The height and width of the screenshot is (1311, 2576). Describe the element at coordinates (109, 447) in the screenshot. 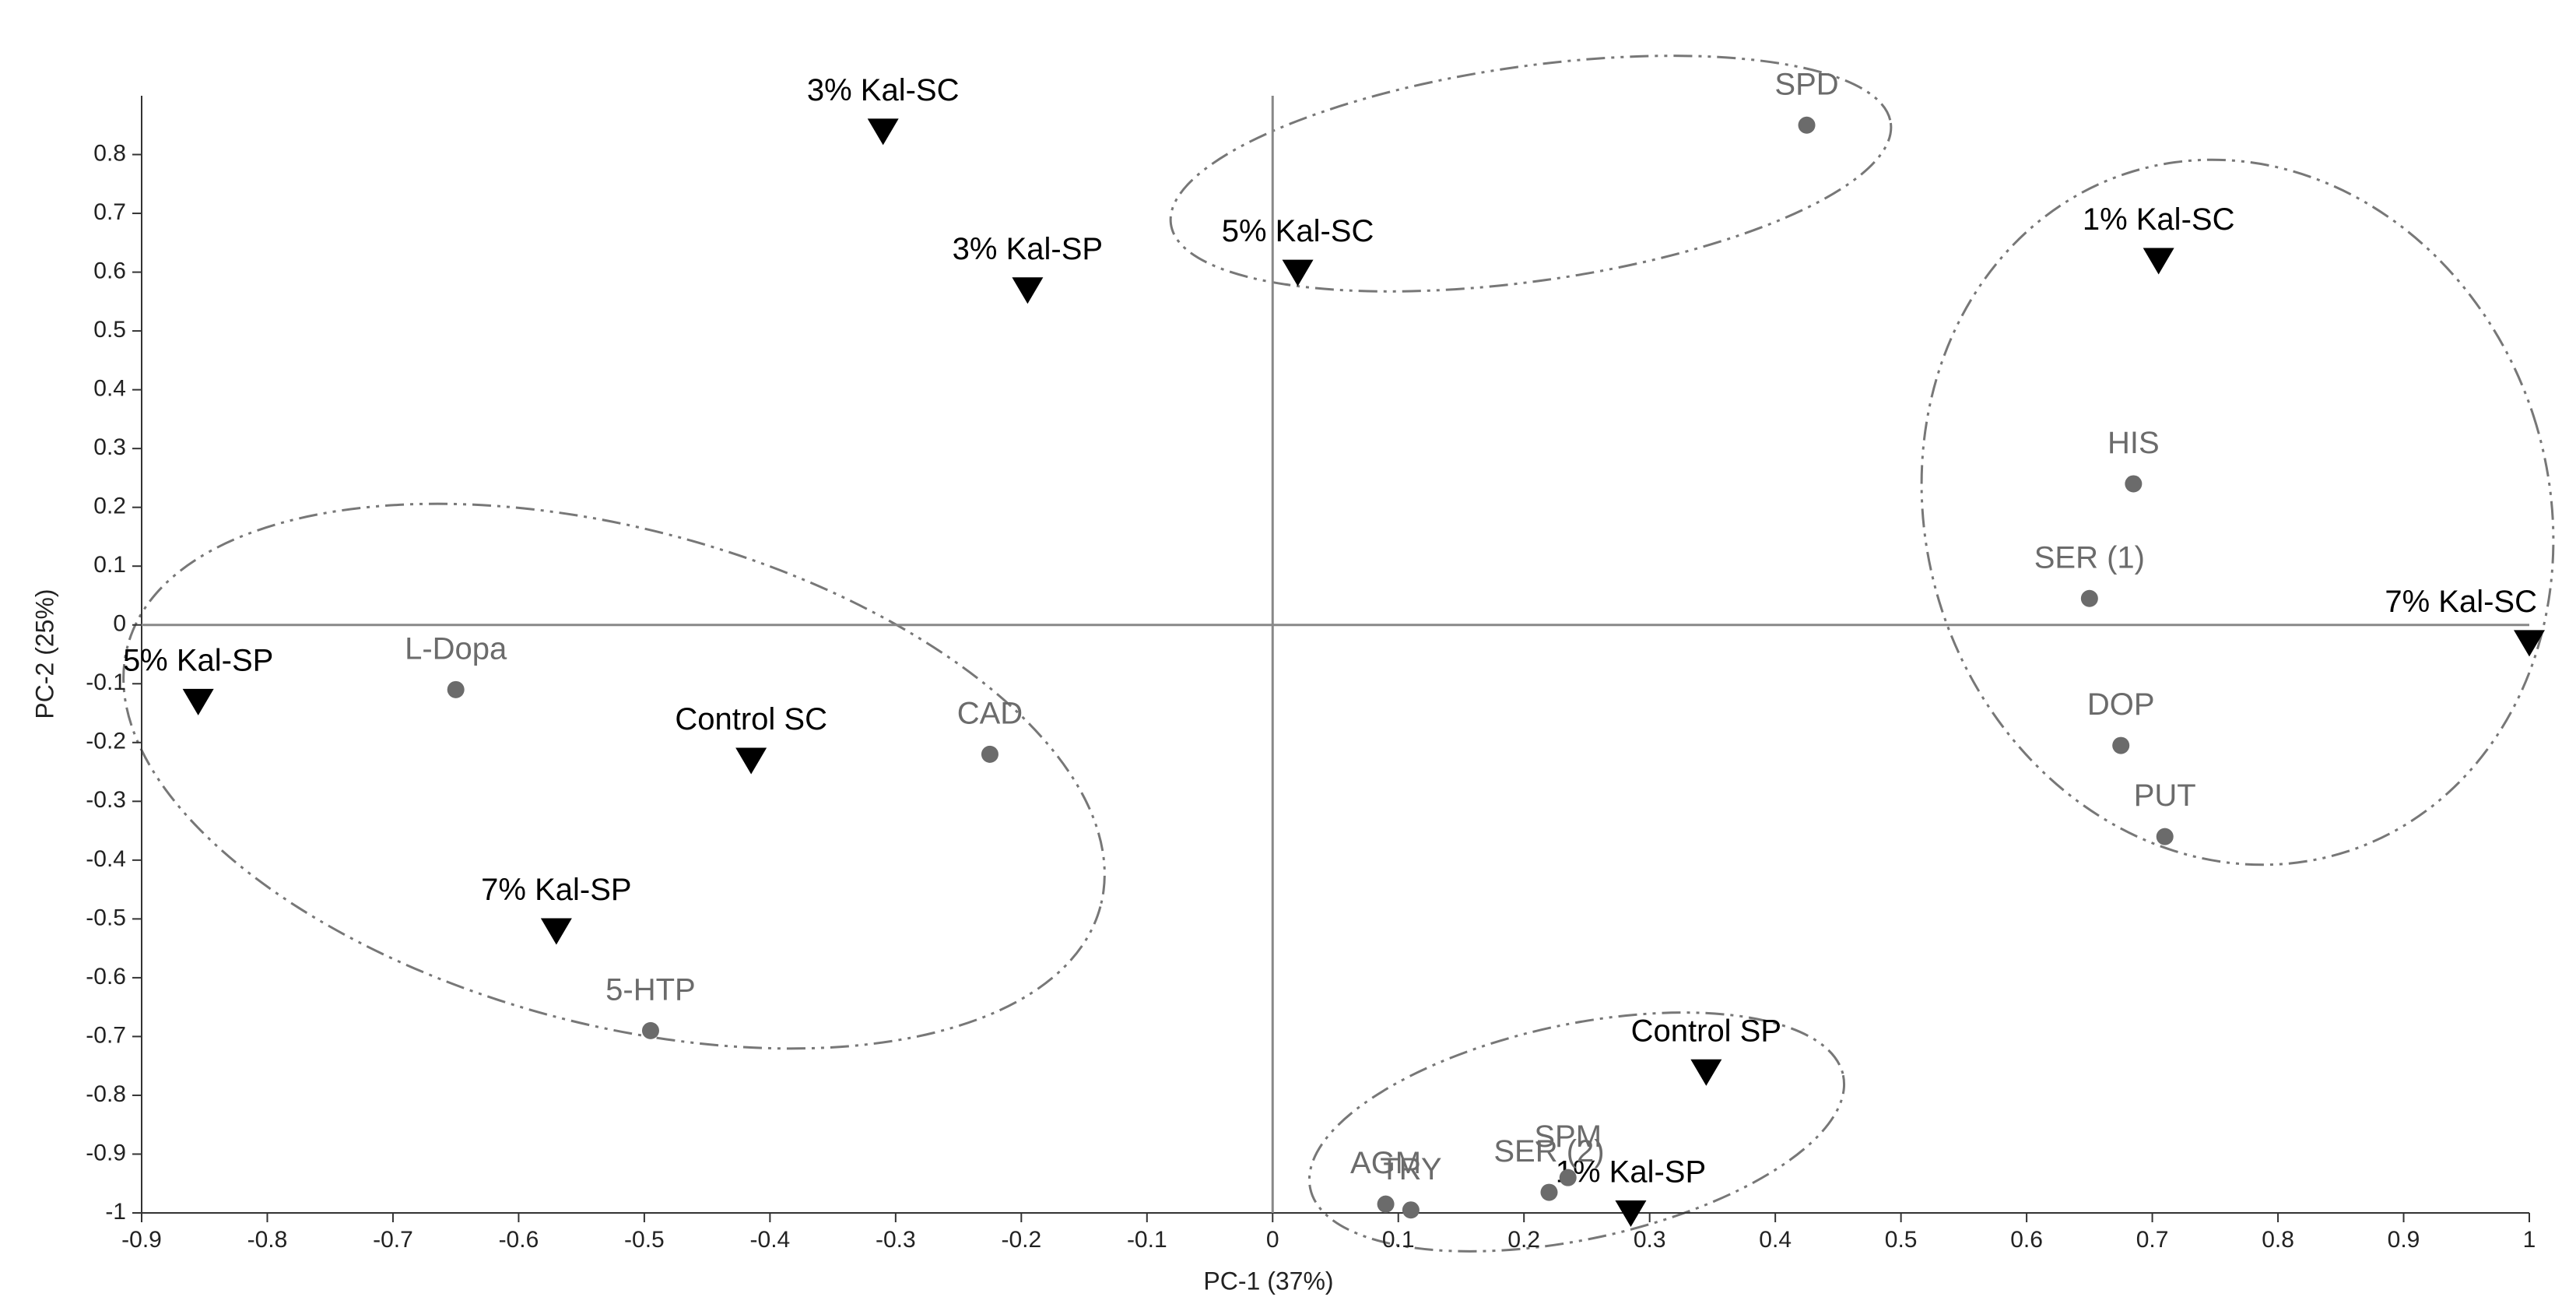

I see `y-tick-label: 0.3` at that location.